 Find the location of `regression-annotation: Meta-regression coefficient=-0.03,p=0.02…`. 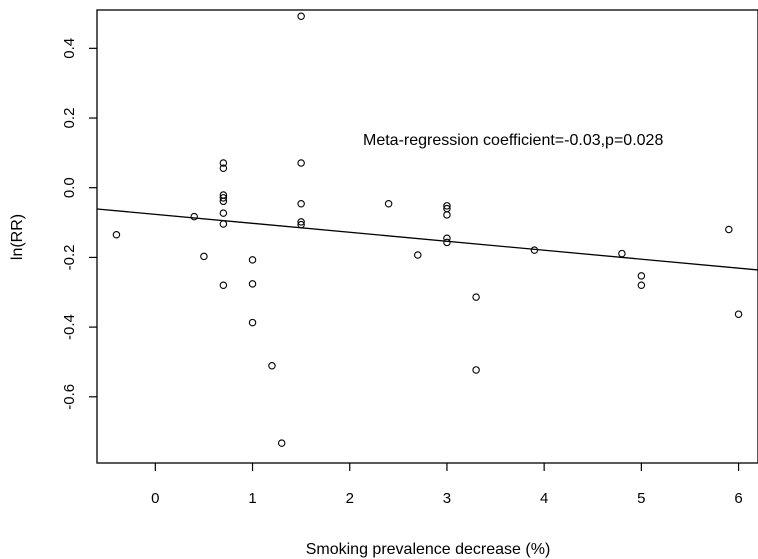

regression-annotation: Meta-regression coefficient=-0.03,p=0.02… is located at coordinates (513, 140).